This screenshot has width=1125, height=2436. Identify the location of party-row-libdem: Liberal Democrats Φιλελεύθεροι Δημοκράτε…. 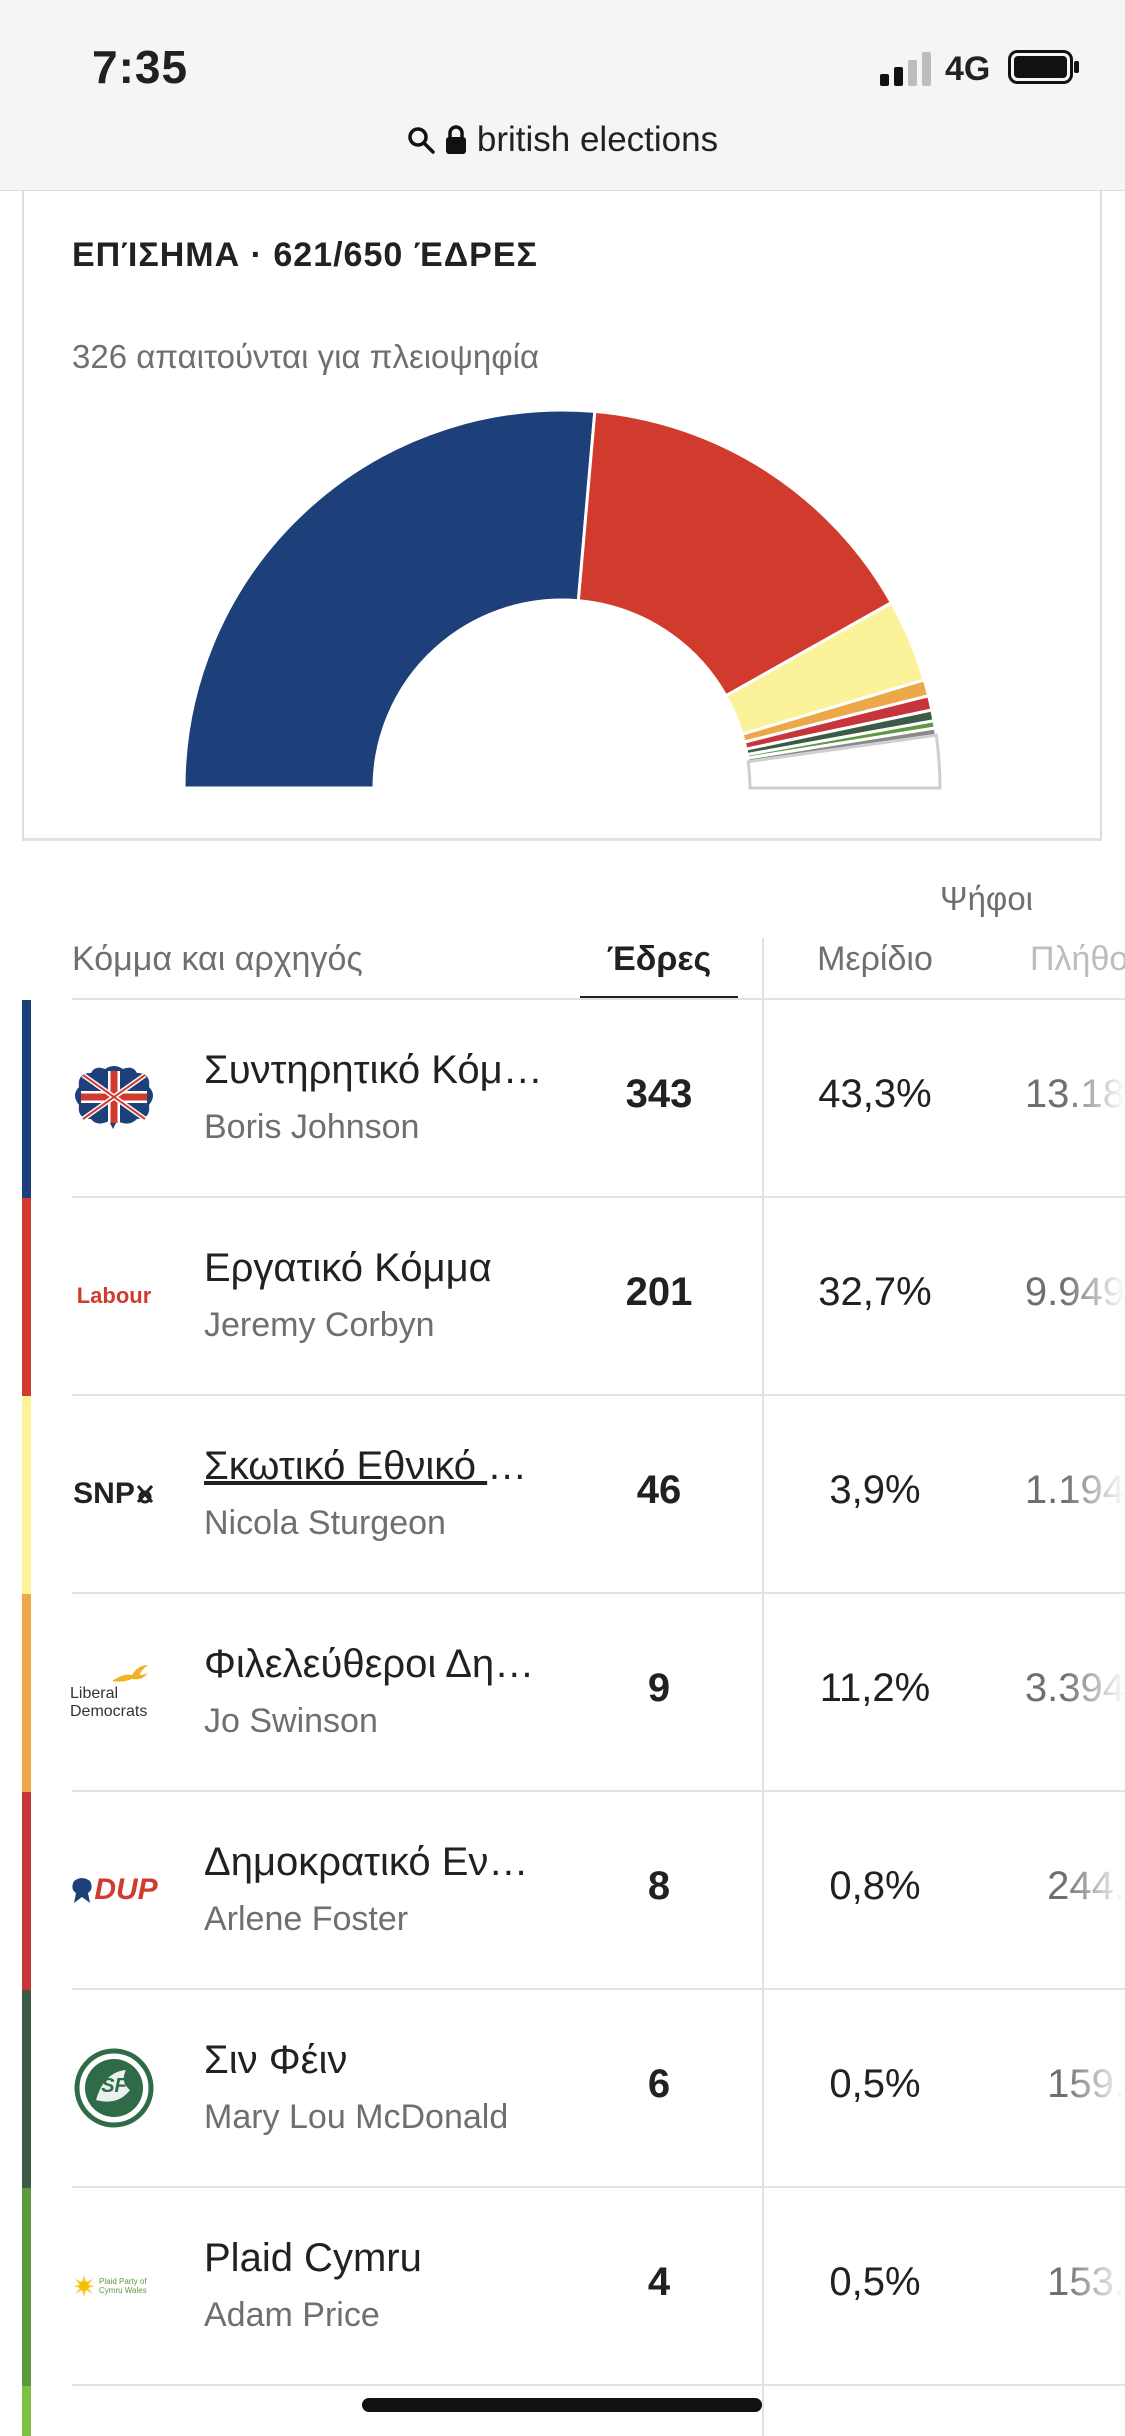
(562, 1693).